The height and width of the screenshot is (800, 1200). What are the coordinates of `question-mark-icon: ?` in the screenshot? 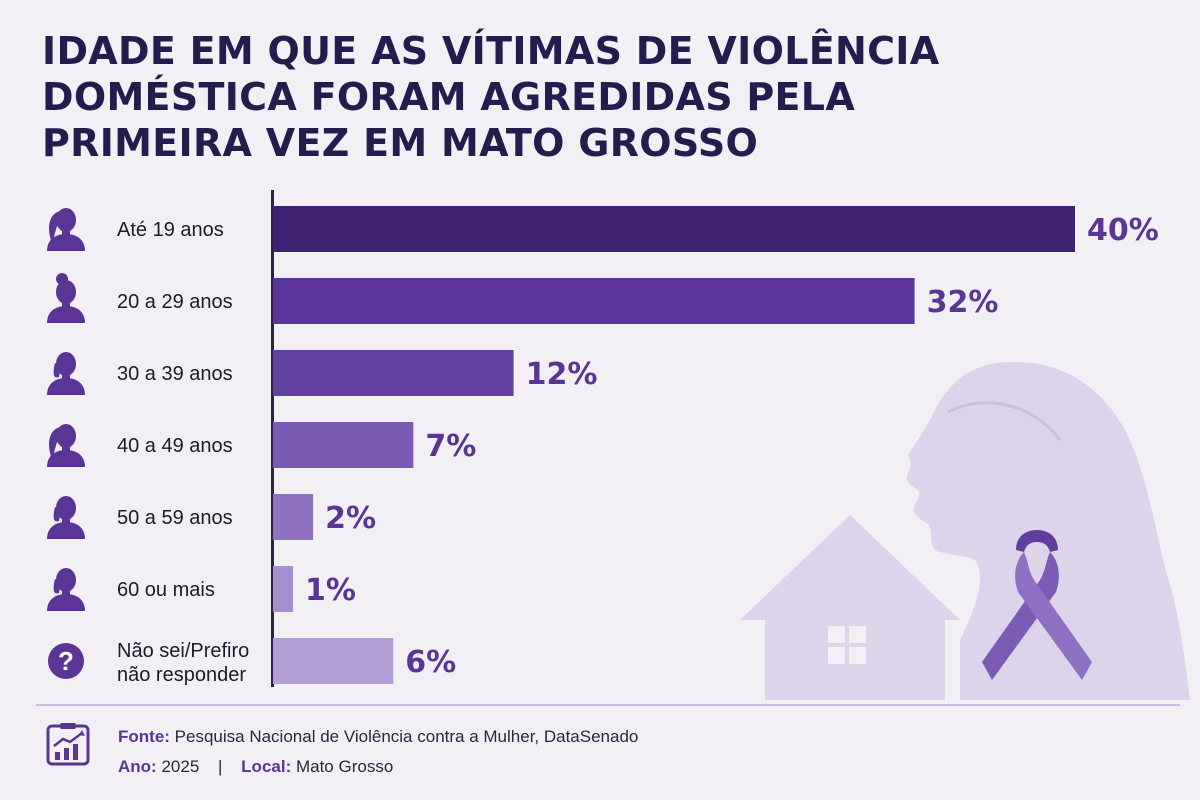 It's located at (66, 661).